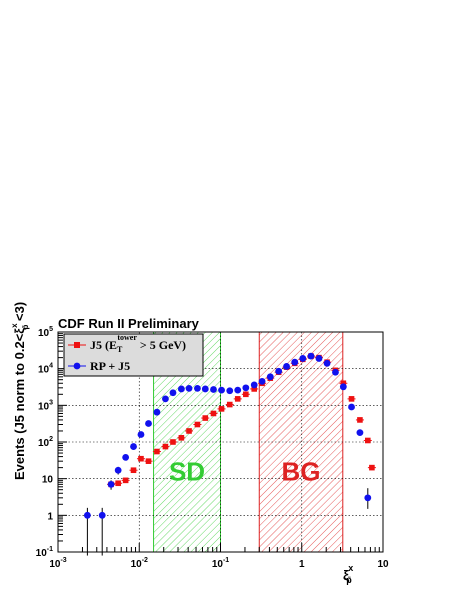 The width and height of the screenshot is (457, 596). What do you see at coordinates (77, 366) in the screenshot?
I see `legend-marker-rp-j5` at bounding box center [77, 366].